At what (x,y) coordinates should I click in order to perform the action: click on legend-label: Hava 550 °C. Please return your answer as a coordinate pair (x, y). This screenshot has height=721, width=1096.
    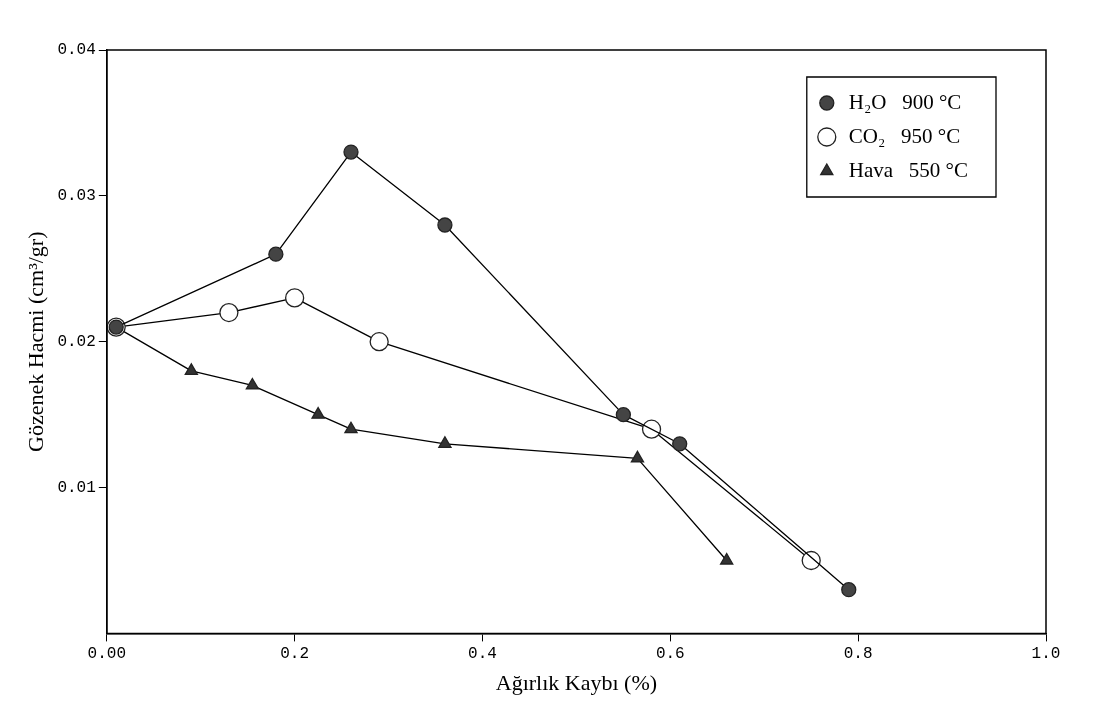
    Looking at the image, I should click on (908, 169).